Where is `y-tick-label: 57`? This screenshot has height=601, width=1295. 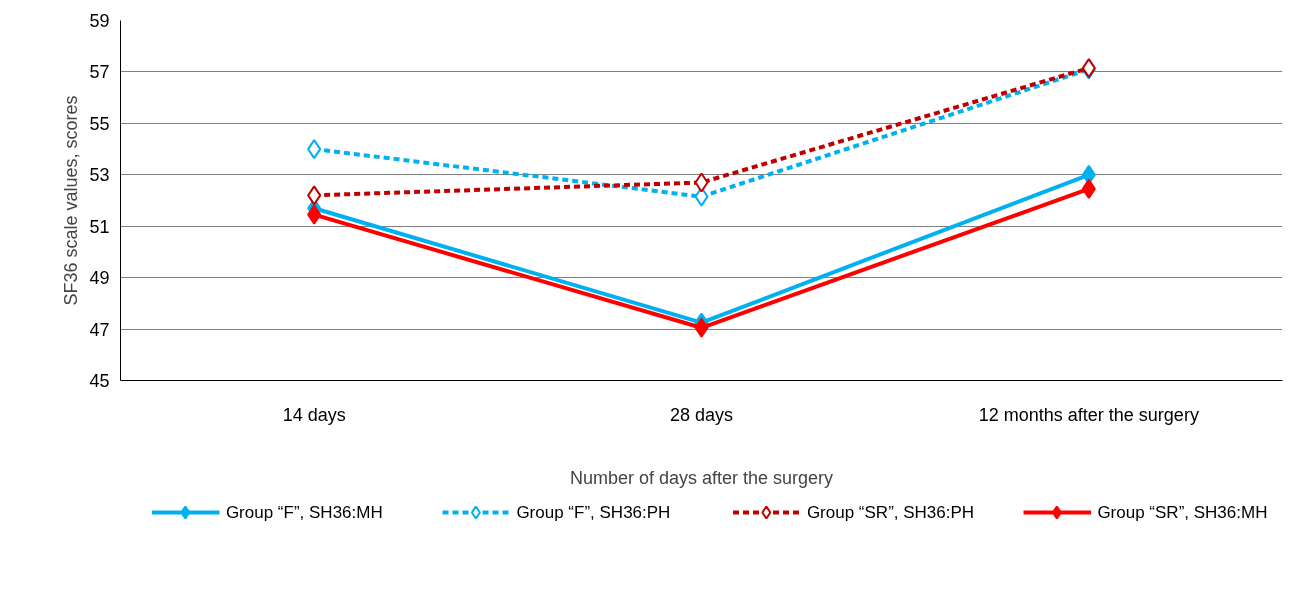 y-tick-label: 57 is located at coordinates (99, 72).